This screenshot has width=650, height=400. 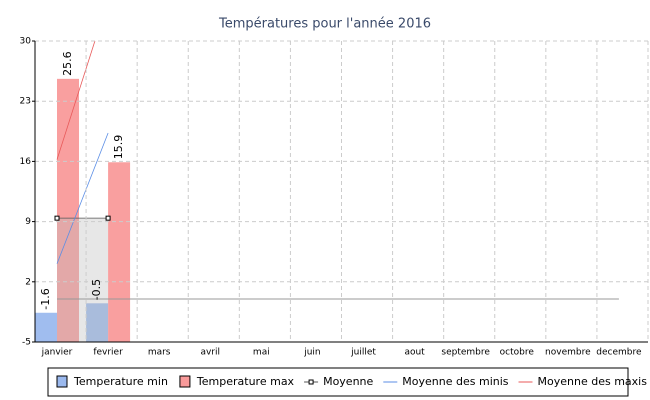 I want to click on x-tick-label: decembre, so click(x=619, y=353).